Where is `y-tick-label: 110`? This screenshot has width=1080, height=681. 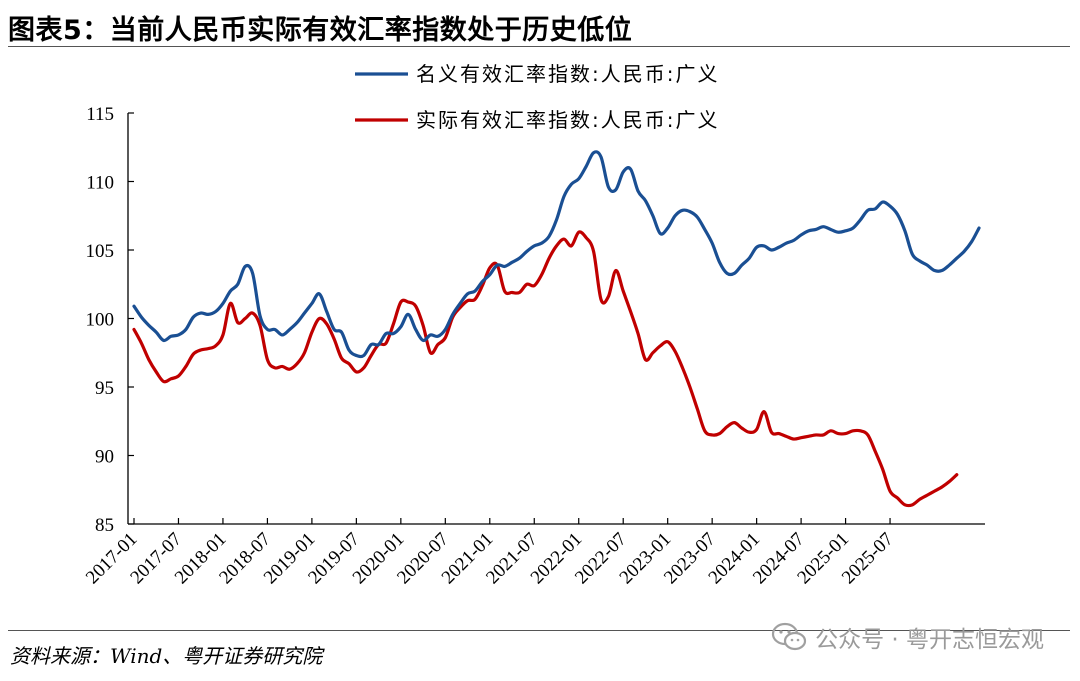 y-tick-label: 110 is located at coordinates (100, 183).